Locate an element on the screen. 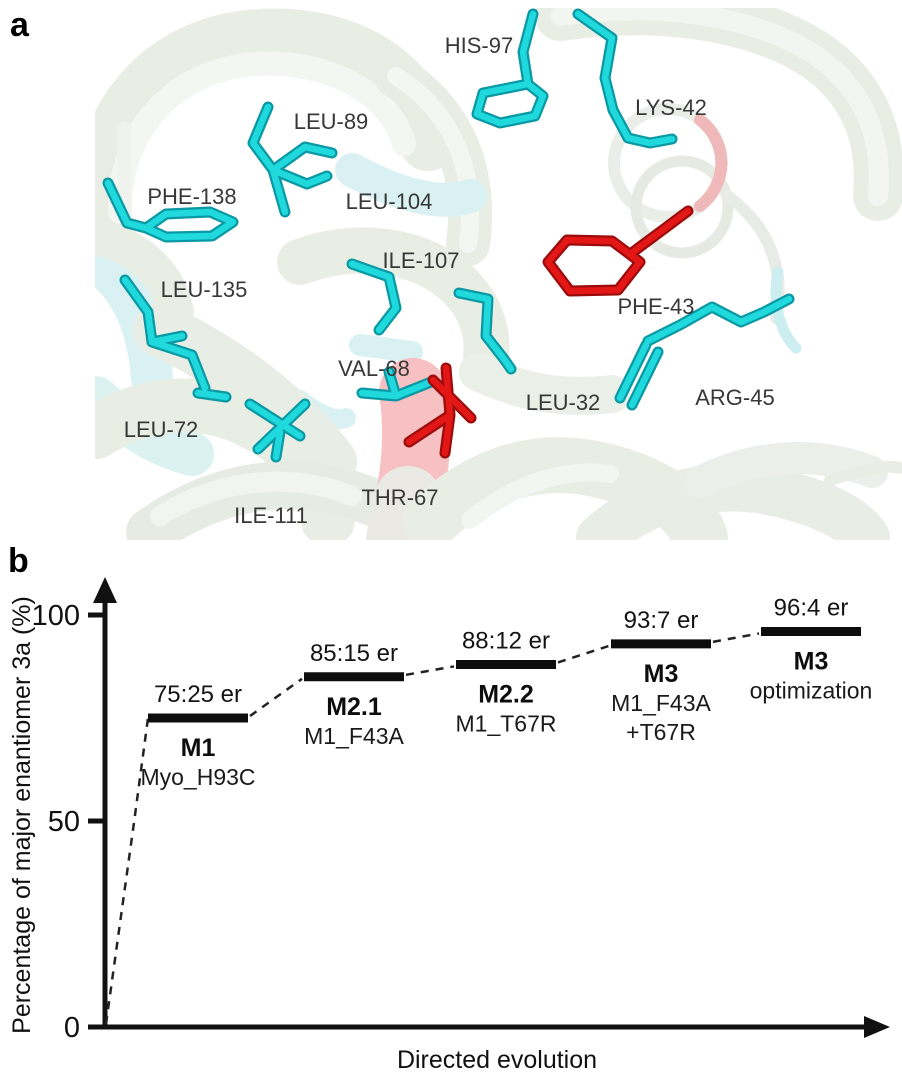 This screenshot has height=1080, width=902. step-name: M2.2 is located at coordinates (506, 694).